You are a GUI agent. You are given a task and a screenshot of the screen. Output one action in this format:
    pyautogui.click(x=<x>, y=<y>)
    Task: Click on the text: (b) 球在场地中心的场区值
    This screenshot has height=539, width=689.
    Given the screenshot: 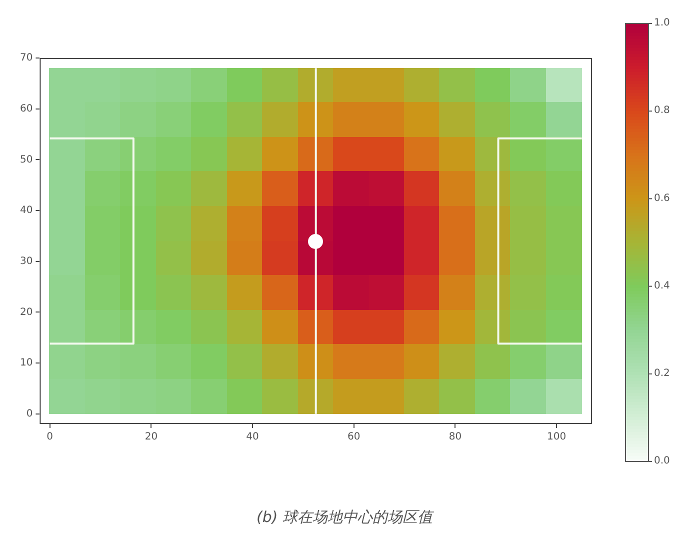 What is the action you would take?
    pyautogui.click(x=345, y=517)
    